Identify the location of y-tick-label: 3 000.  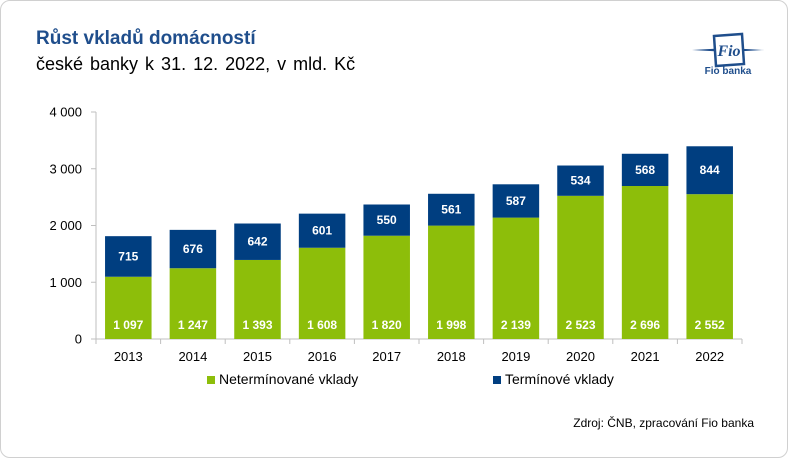
(65, 168).